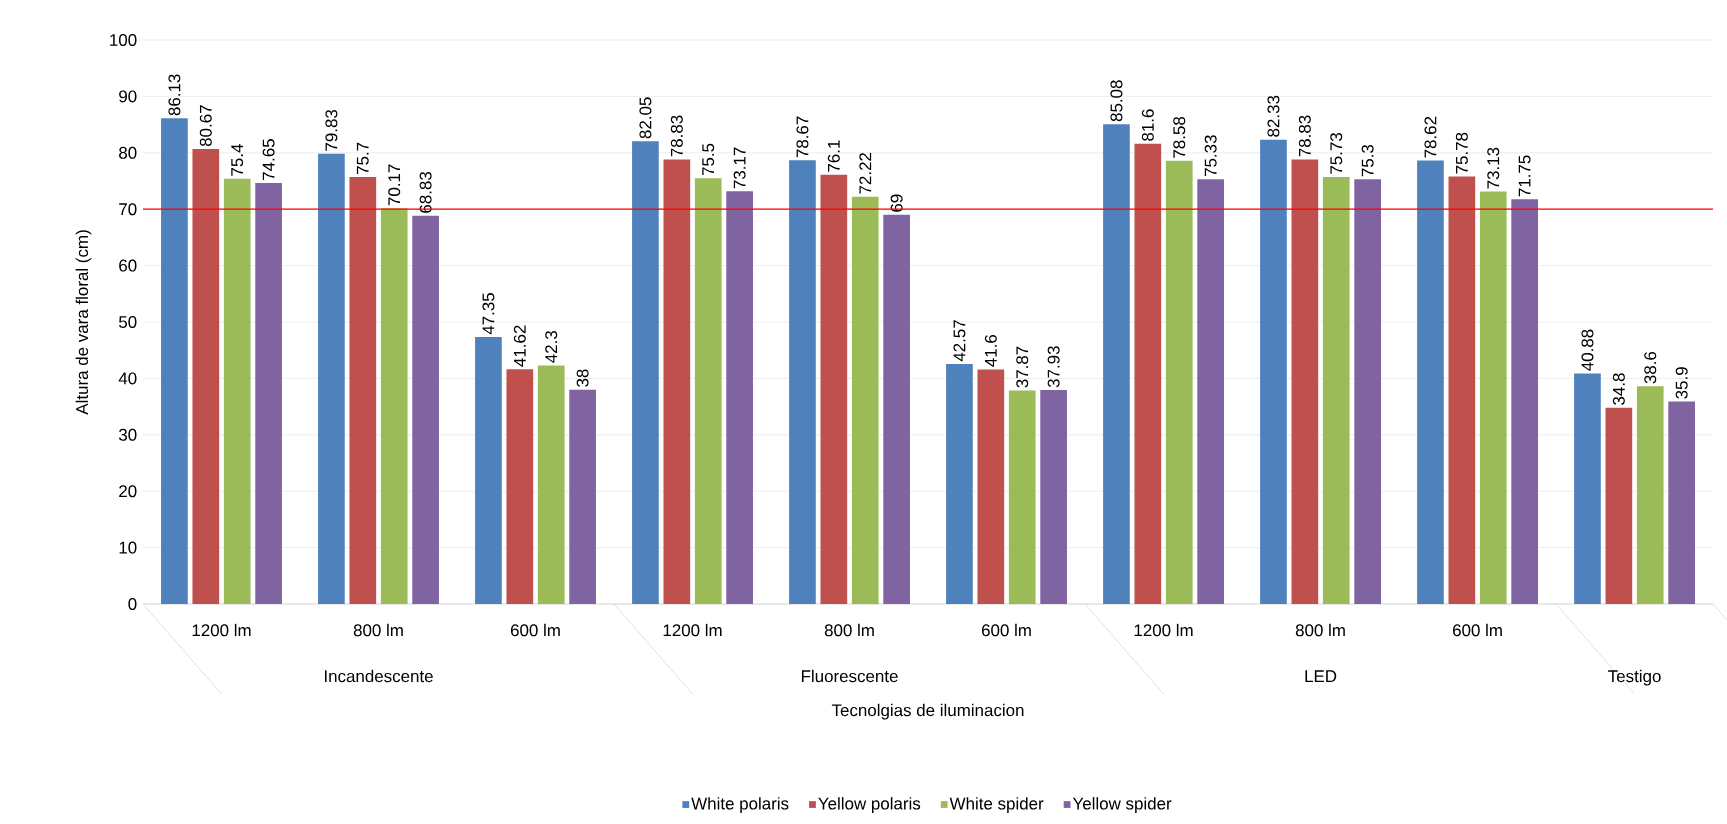 The width and height of the screenshot is (1727, 824). What do you see at coordinates (394, 185) in the screenshot?
I see `data-label: 70.17` at bounding box center [394, 185].